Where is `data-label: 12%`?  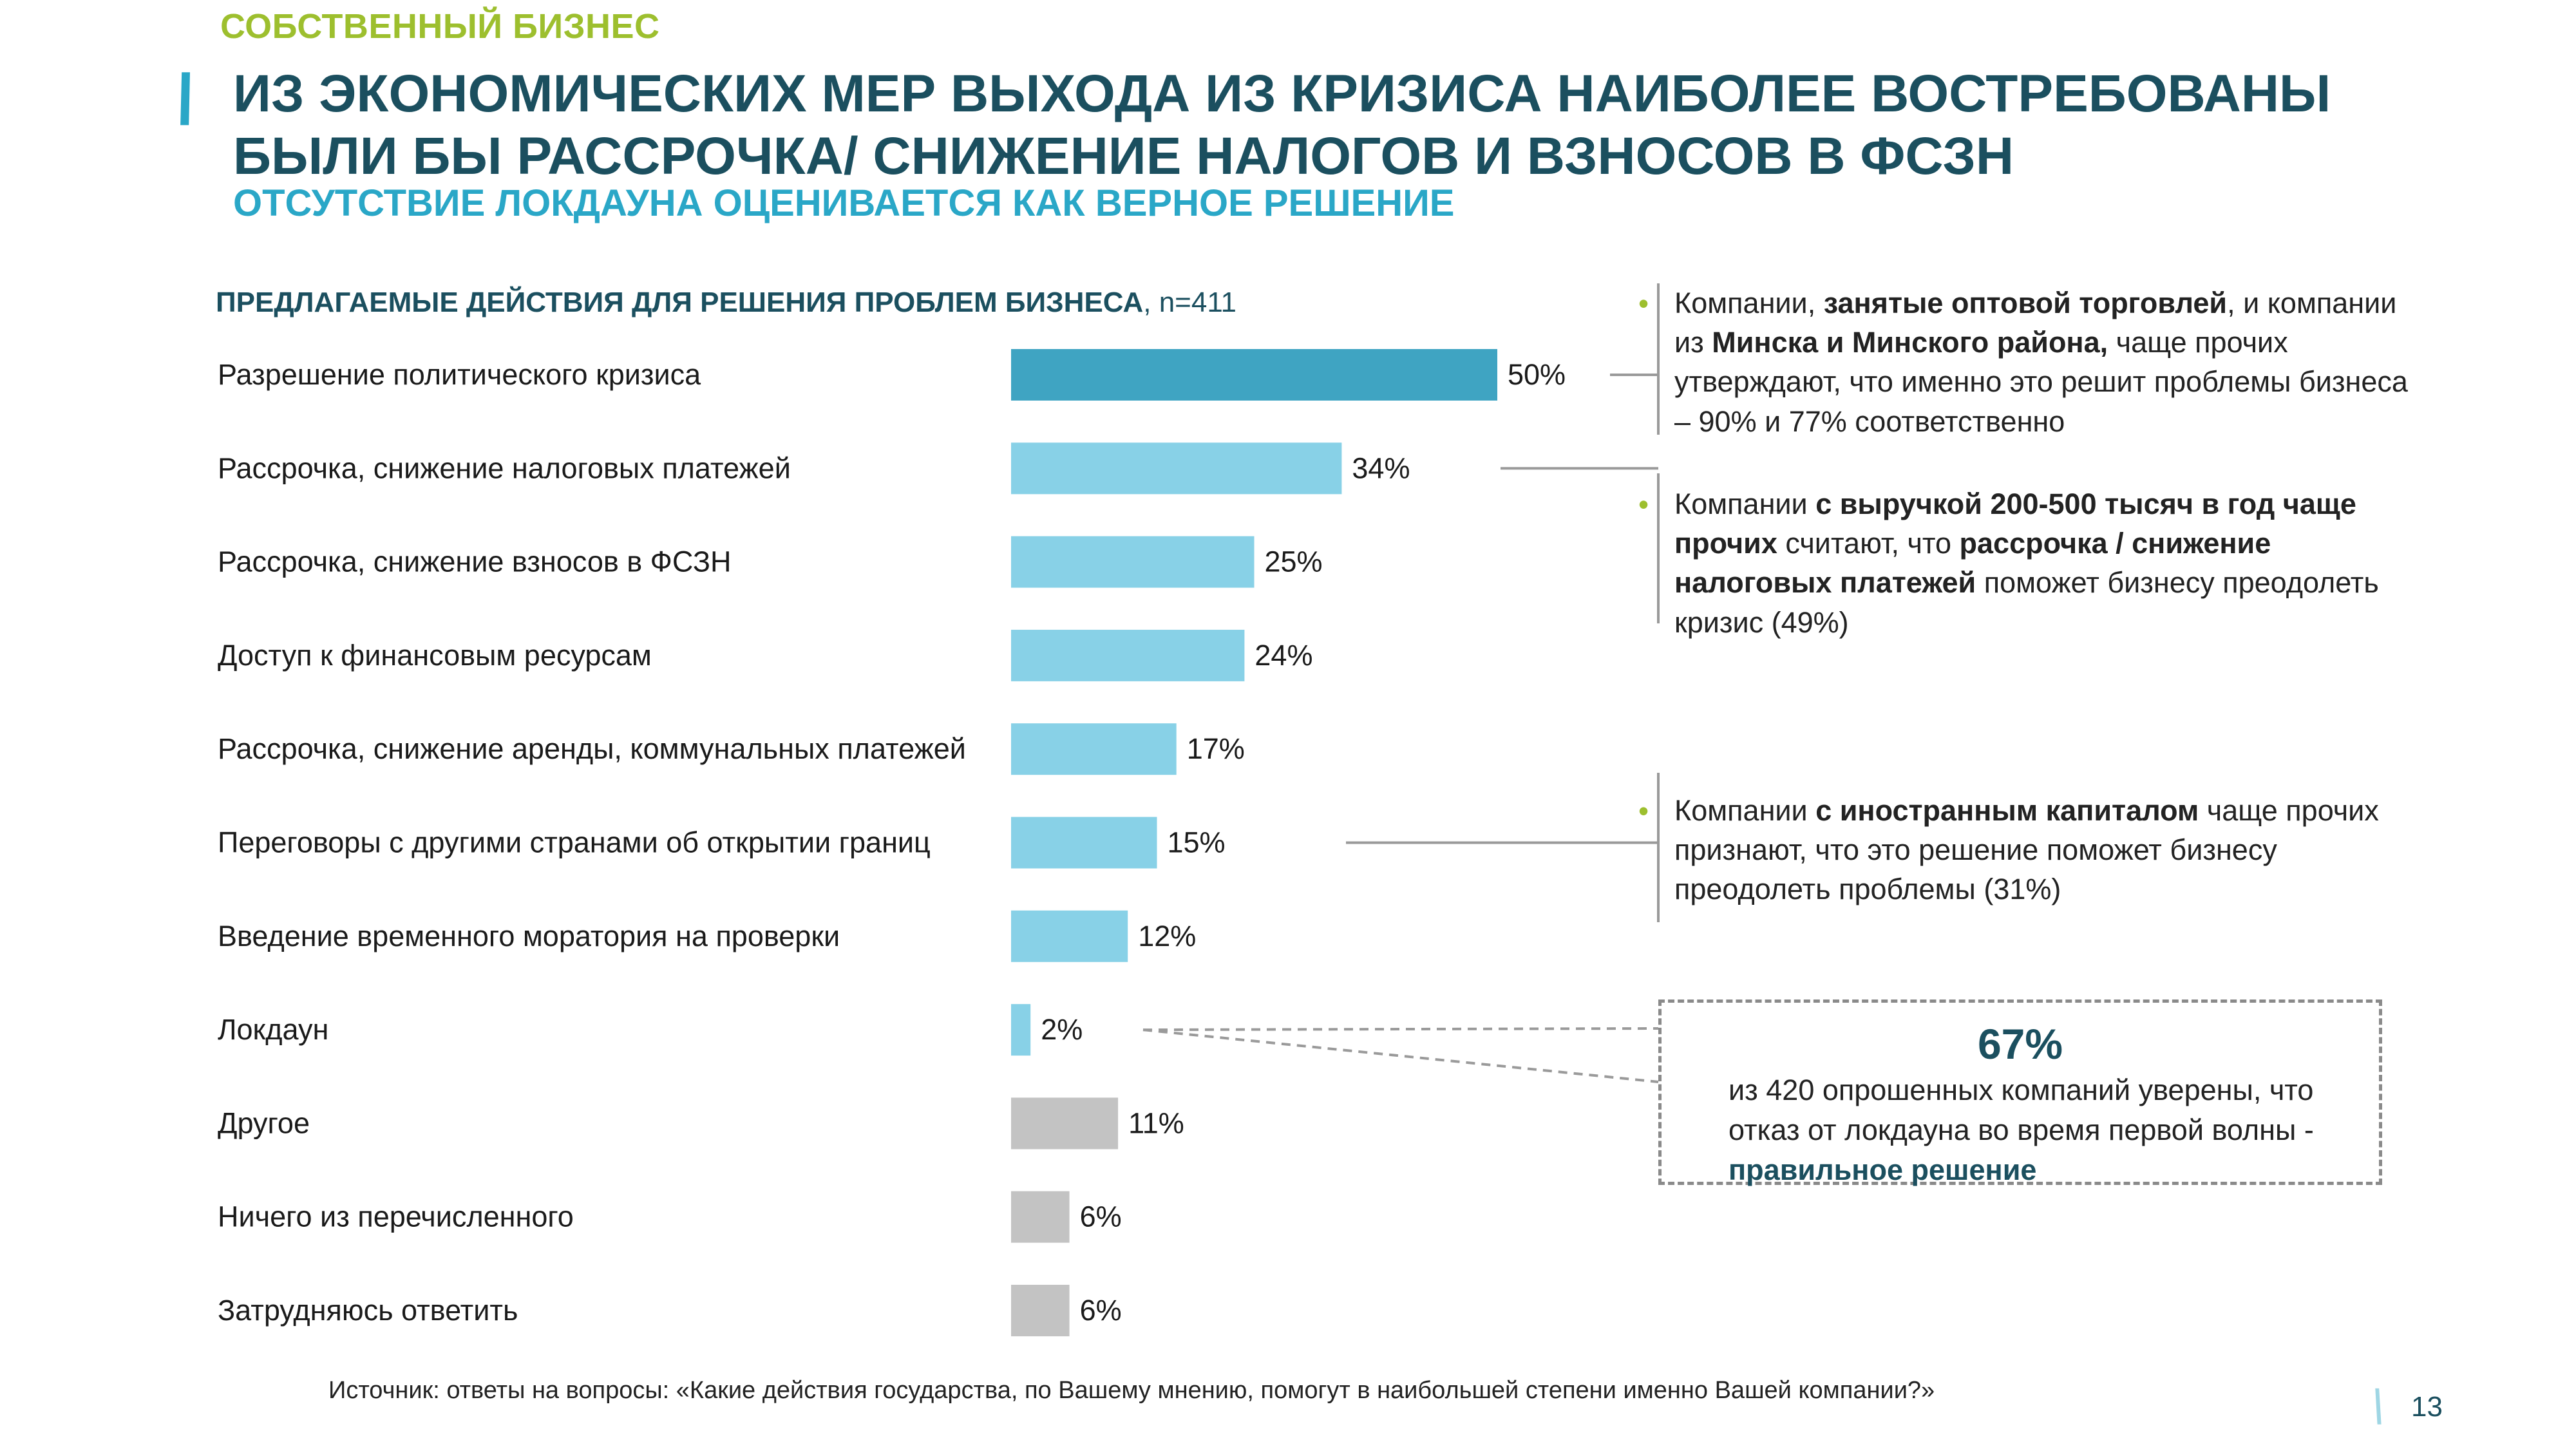 data-label: 12% is located at coordinates (1167, 936).